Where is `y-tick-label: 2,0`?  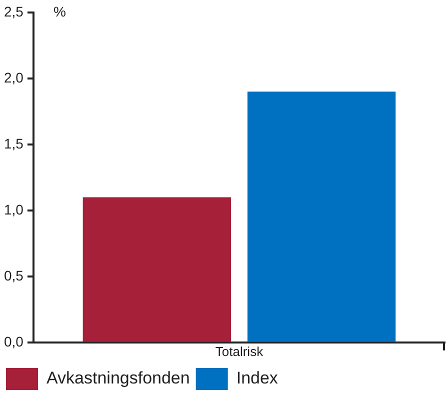 y-tick-label: 2,0 is located at coordinates (14, 77).